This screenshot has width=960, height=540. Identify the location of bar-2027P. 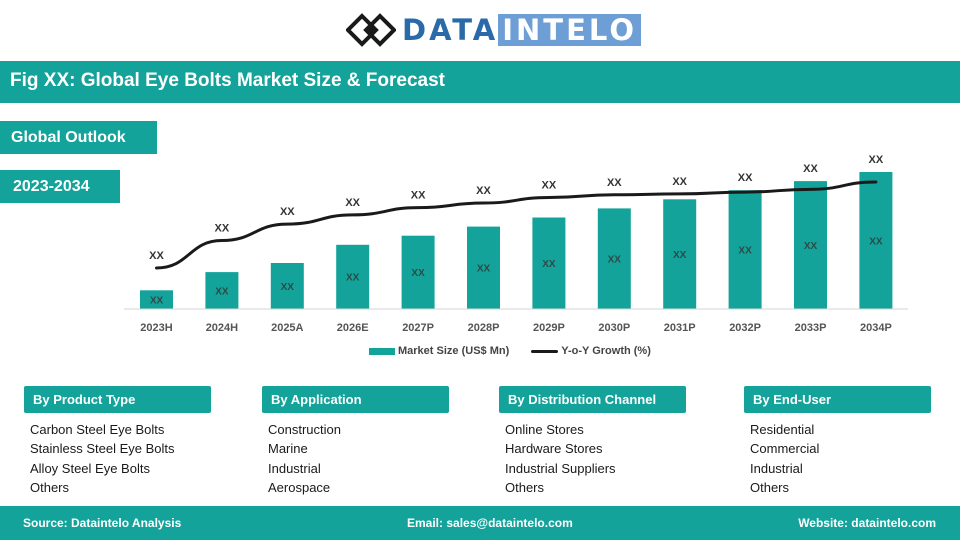
(418, 272).